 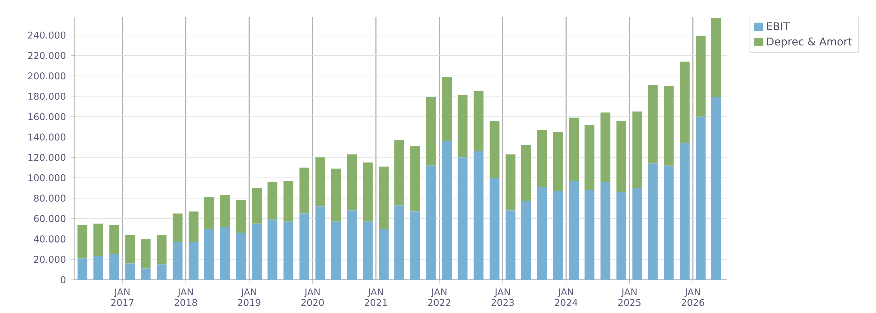 I want to click on y-tick-label: 180.000, so click(x=47, y=96).